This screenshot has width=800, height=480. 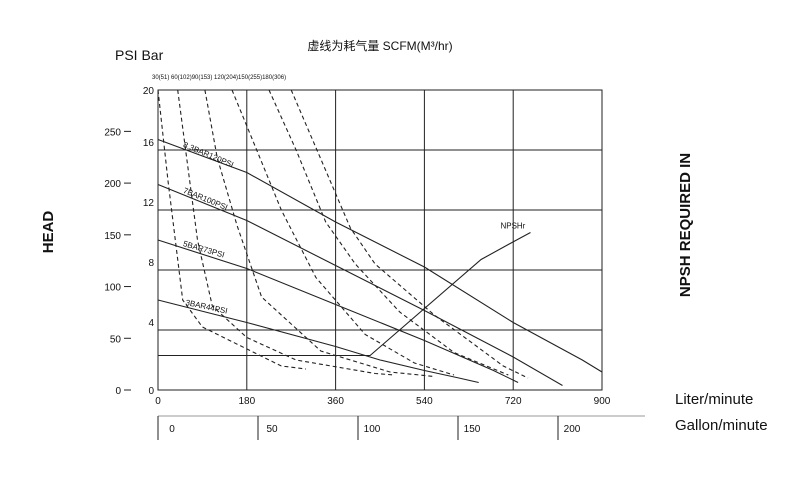 What do you see at coordinates (472, 429) in the screenshot?
I see `x-tick-label-gallon: 150` at bounding box center [472, 429].